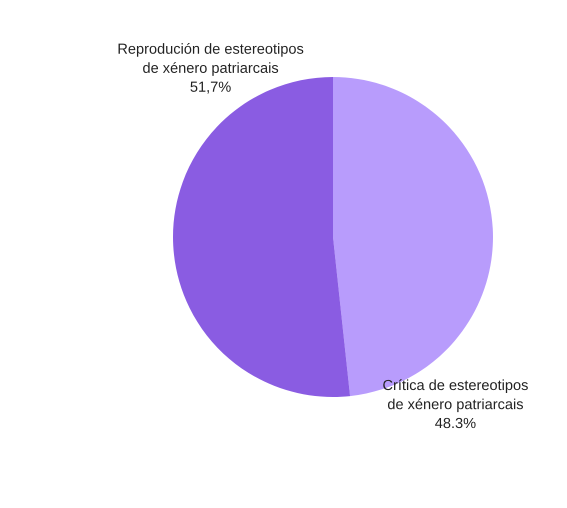 Image resolution: width=567 pixels, height=508 pixels. What do you see at coordinates (211, 59) in the screenshot?
I see `slice-label: Reprodución de estereotipos de xénero patriarcais` at bounding box center [211, 59].